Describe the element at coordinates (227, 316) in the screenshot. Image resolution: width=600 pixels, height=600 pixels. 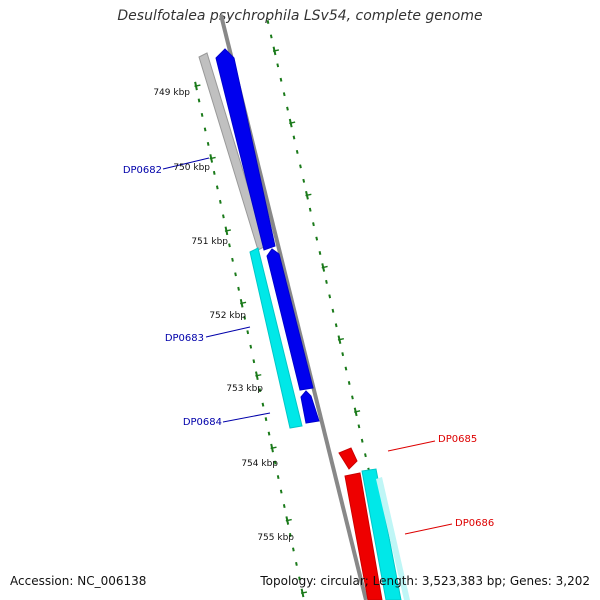
I see `scale-label-752: 752 kbp` at that location.